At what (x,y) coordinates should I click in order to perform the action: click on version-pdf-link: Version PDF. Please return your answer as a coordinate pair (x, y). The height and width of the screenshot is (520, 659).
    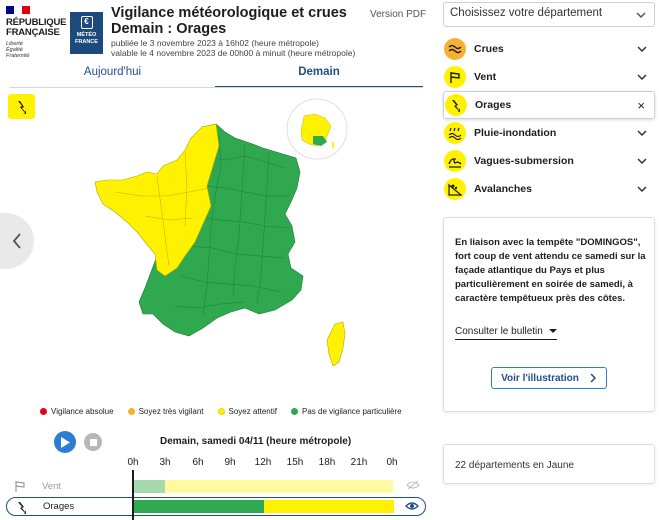
    Looking at the image, I should click on (398, 14).